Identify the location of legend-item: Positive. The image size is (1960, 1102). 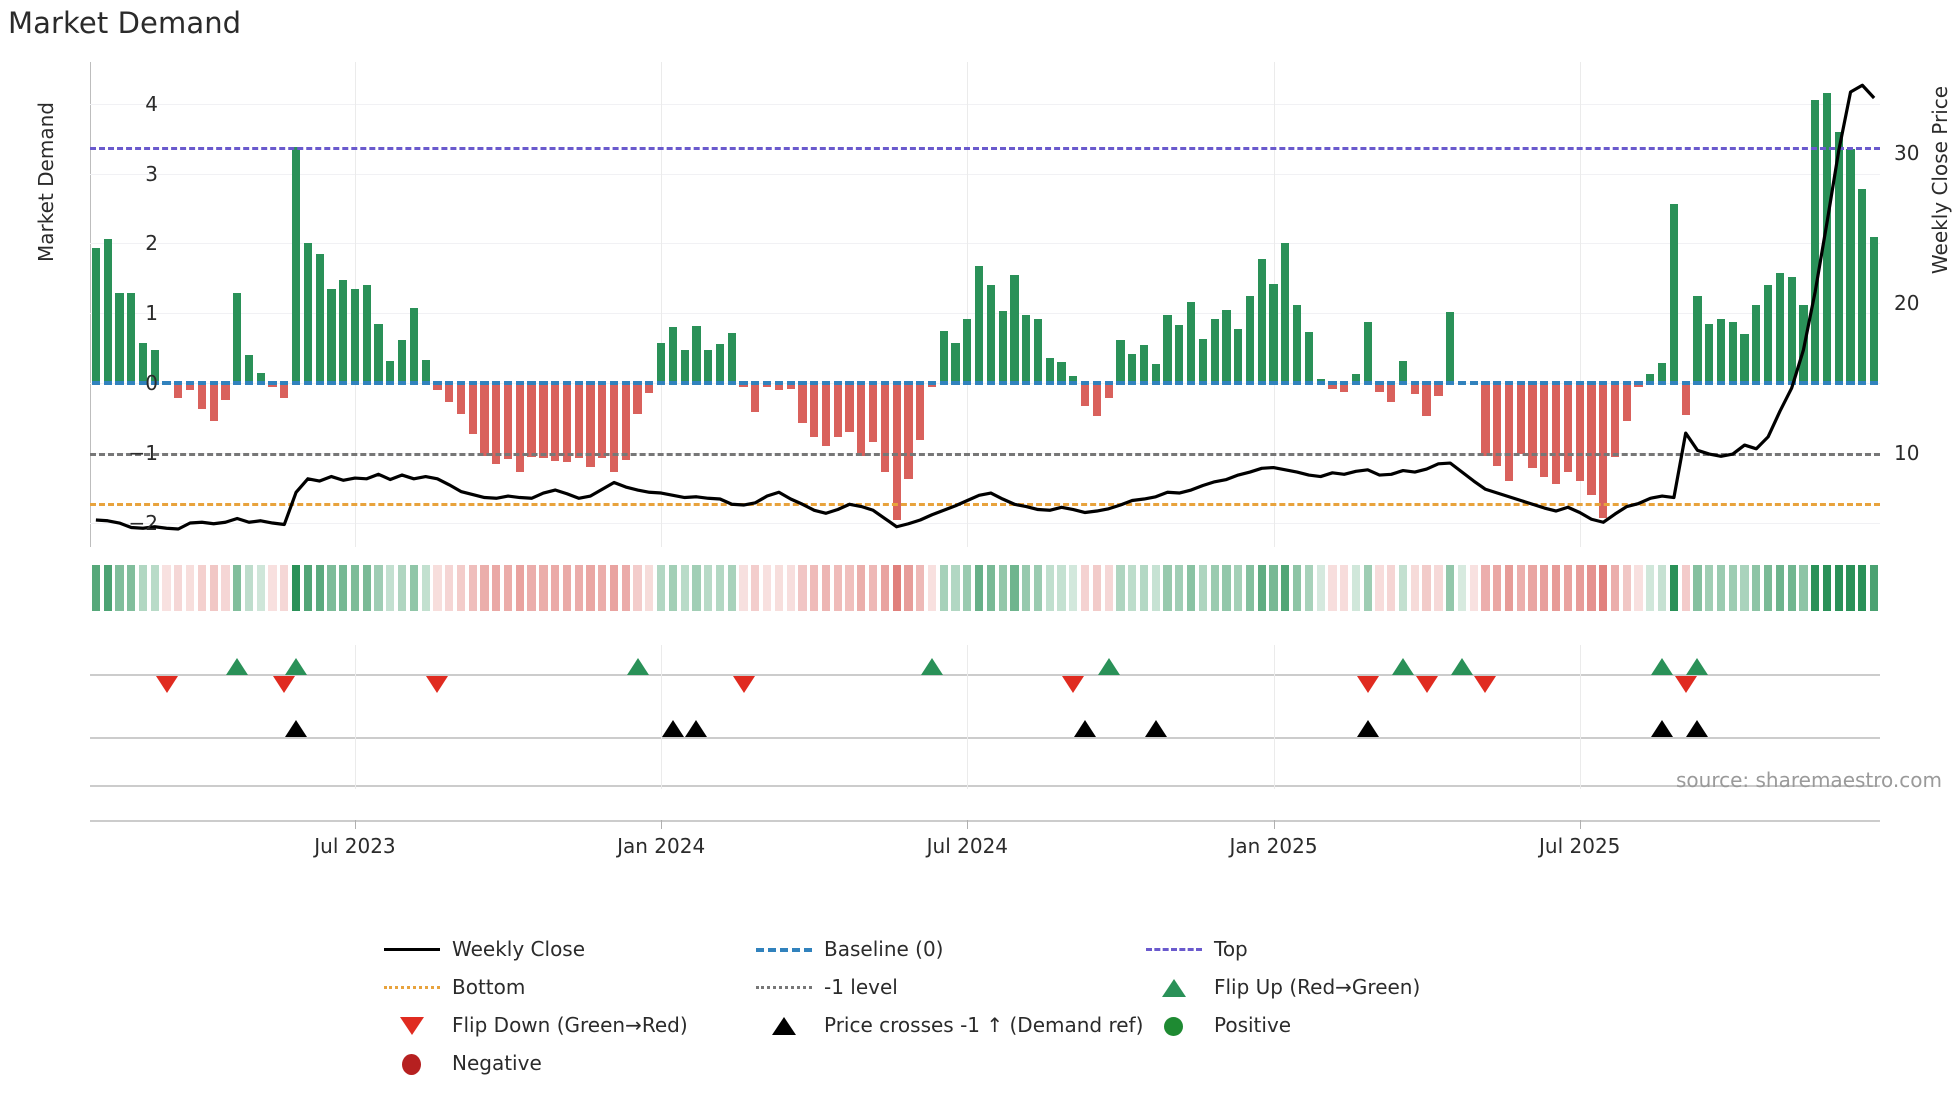
(1216, 1025).